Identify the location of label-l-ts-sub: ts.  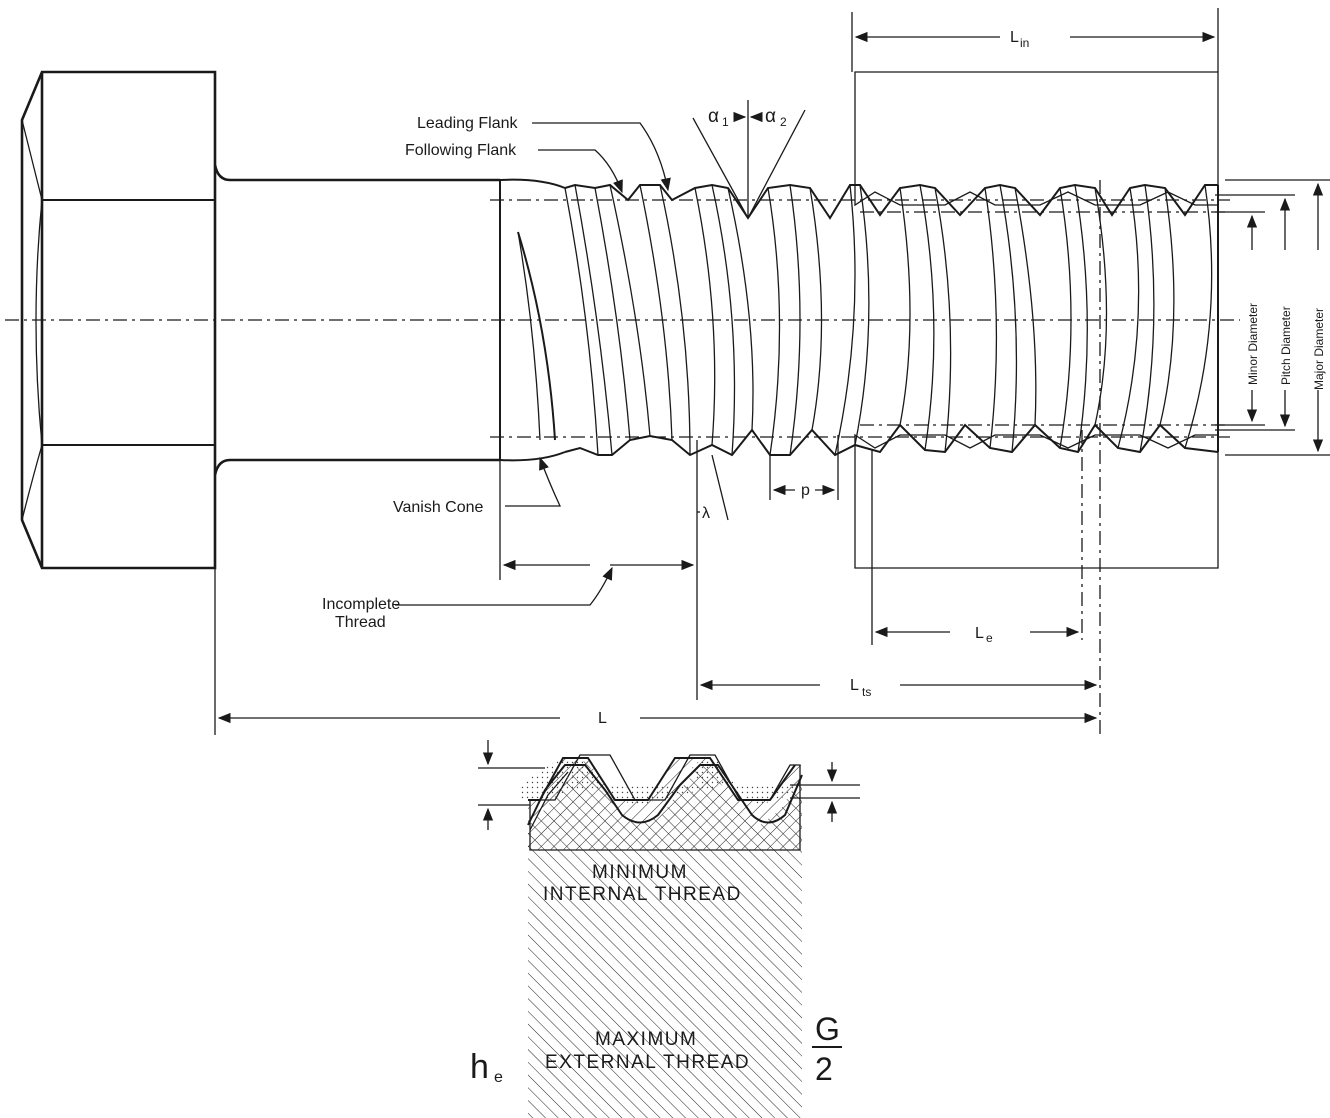
(866, 692).